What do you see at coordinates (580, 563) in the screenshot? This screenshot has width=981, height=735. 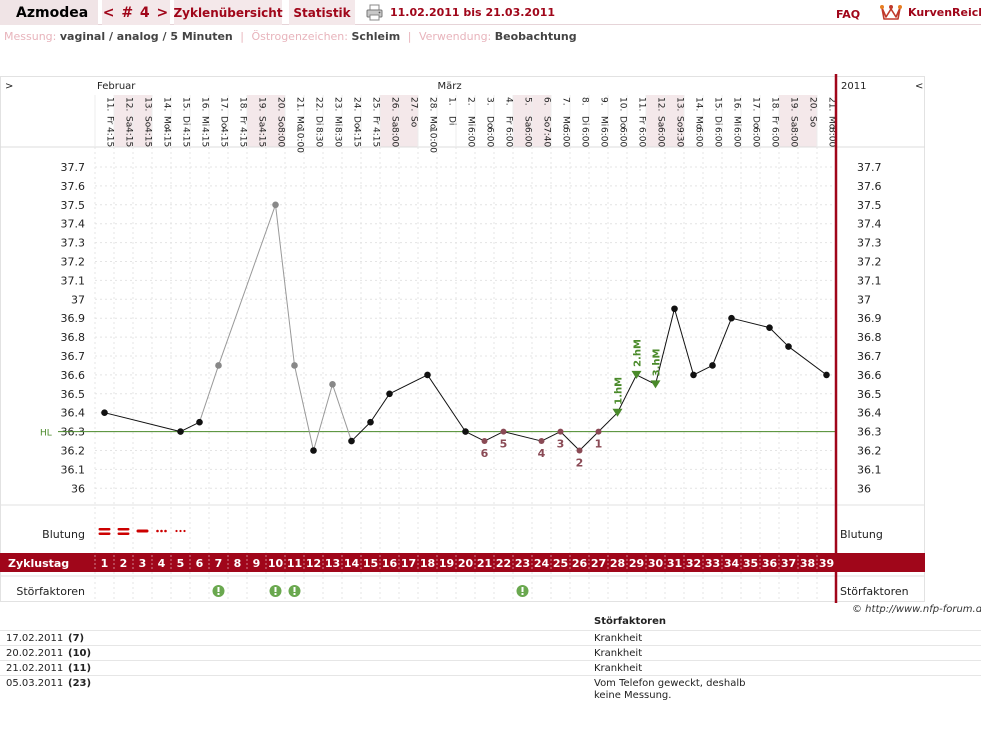 I see `cycle-day-number: 26` at bounding box center [580, 563].